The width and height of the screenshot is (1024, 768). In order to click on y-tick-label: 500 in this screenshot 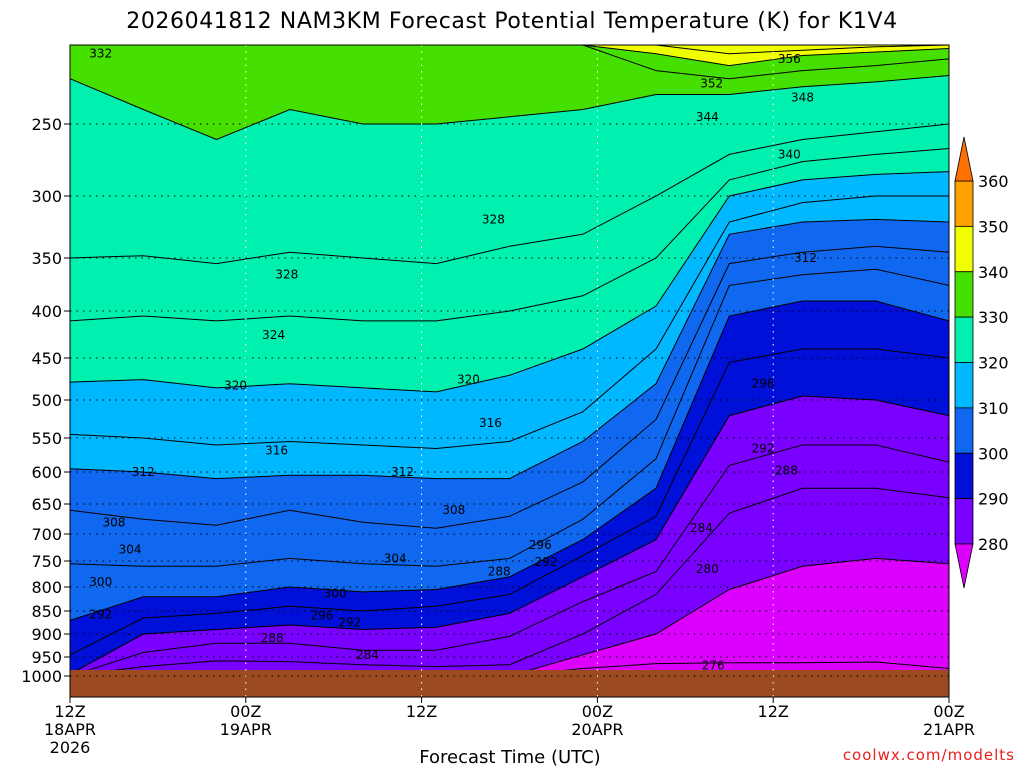, I will do `click(46, 400)`.